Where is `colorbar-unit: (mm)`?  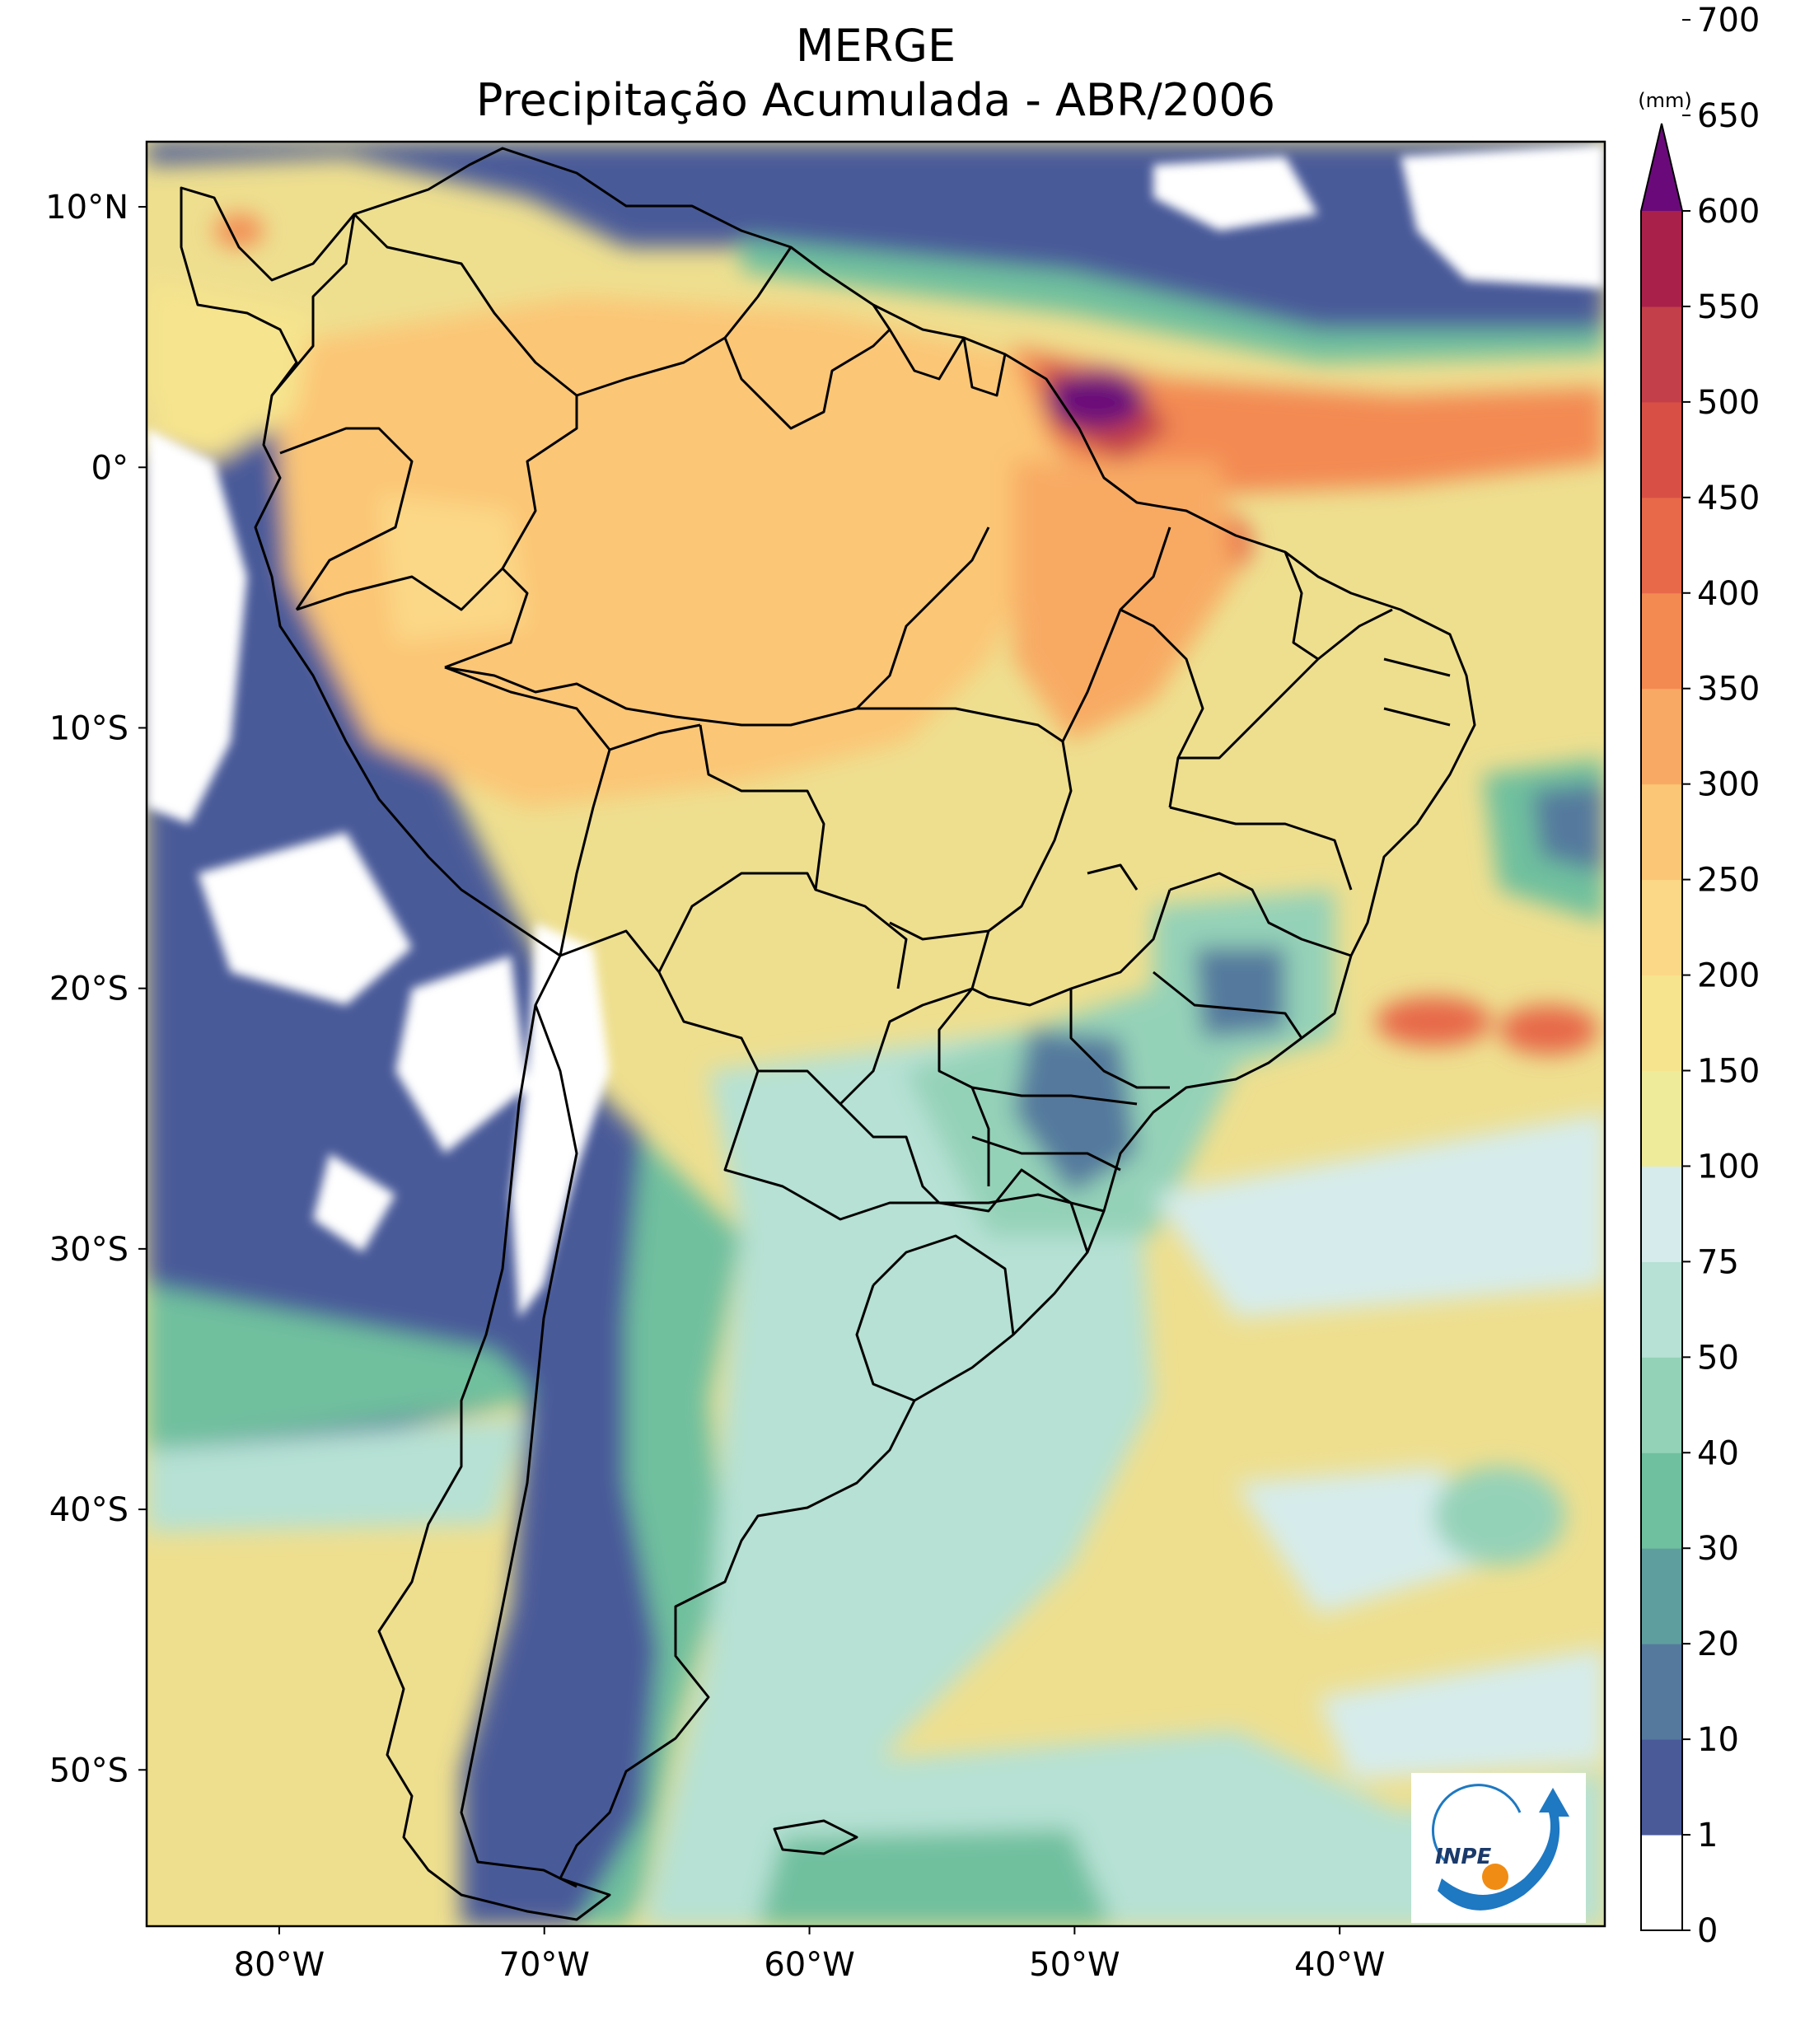 colorbar-unit: (mm) is located at coordinates (1664, 100).